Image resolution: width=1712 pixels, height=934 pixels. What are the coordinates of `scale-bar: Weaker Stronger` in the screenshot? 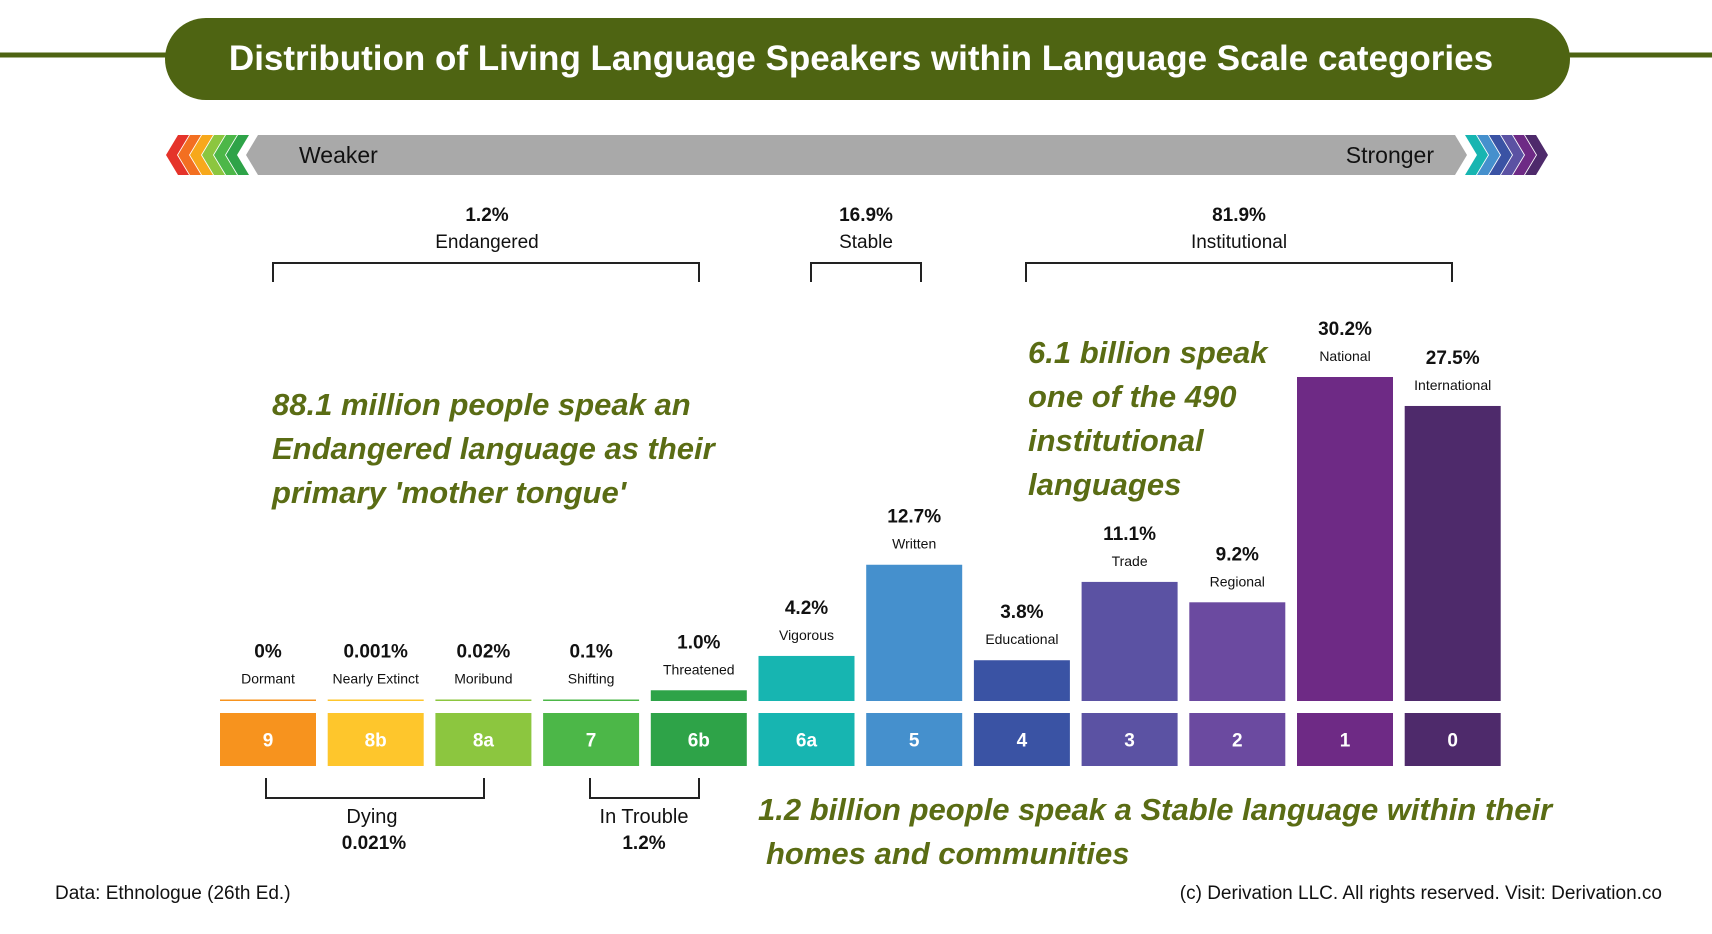 It's located at (857, 155).